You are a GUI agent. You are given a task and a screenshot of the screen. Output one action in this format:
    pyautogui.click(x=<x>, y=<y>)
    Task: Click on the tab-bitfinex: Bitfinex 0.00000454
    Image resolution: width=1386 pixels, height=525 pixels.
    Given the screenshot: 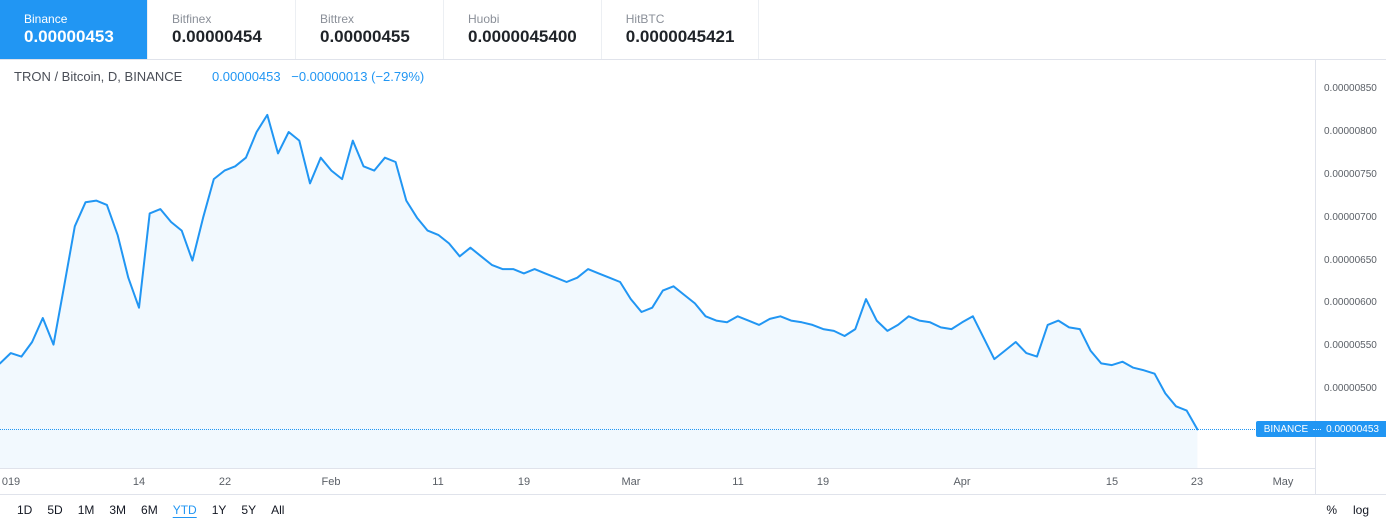 What is the action you would take?
    pyautogui.click(x=222, y=29)
    